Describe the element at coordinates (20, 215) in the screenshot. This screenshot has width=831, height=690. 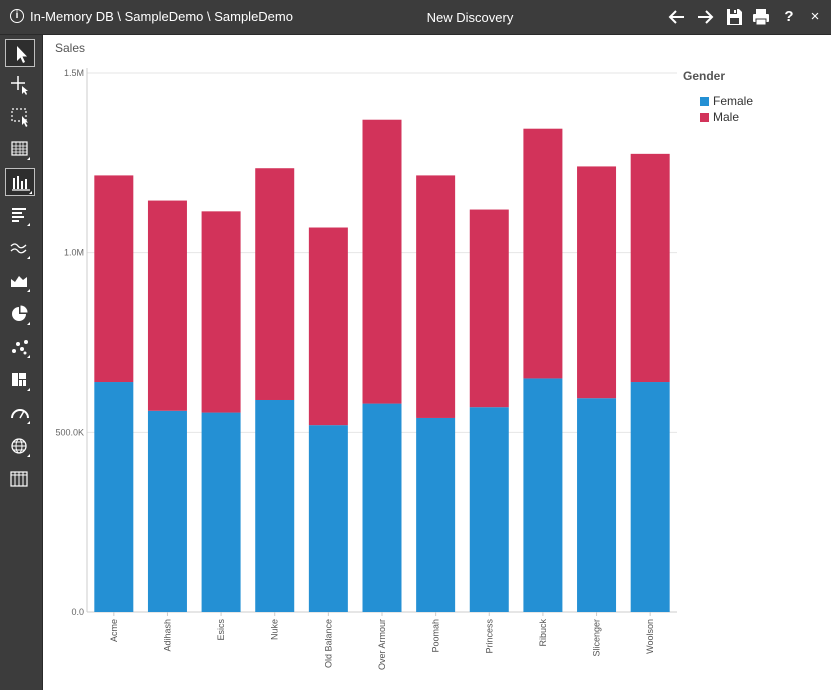
I see `bar-chart-icon` at that location.